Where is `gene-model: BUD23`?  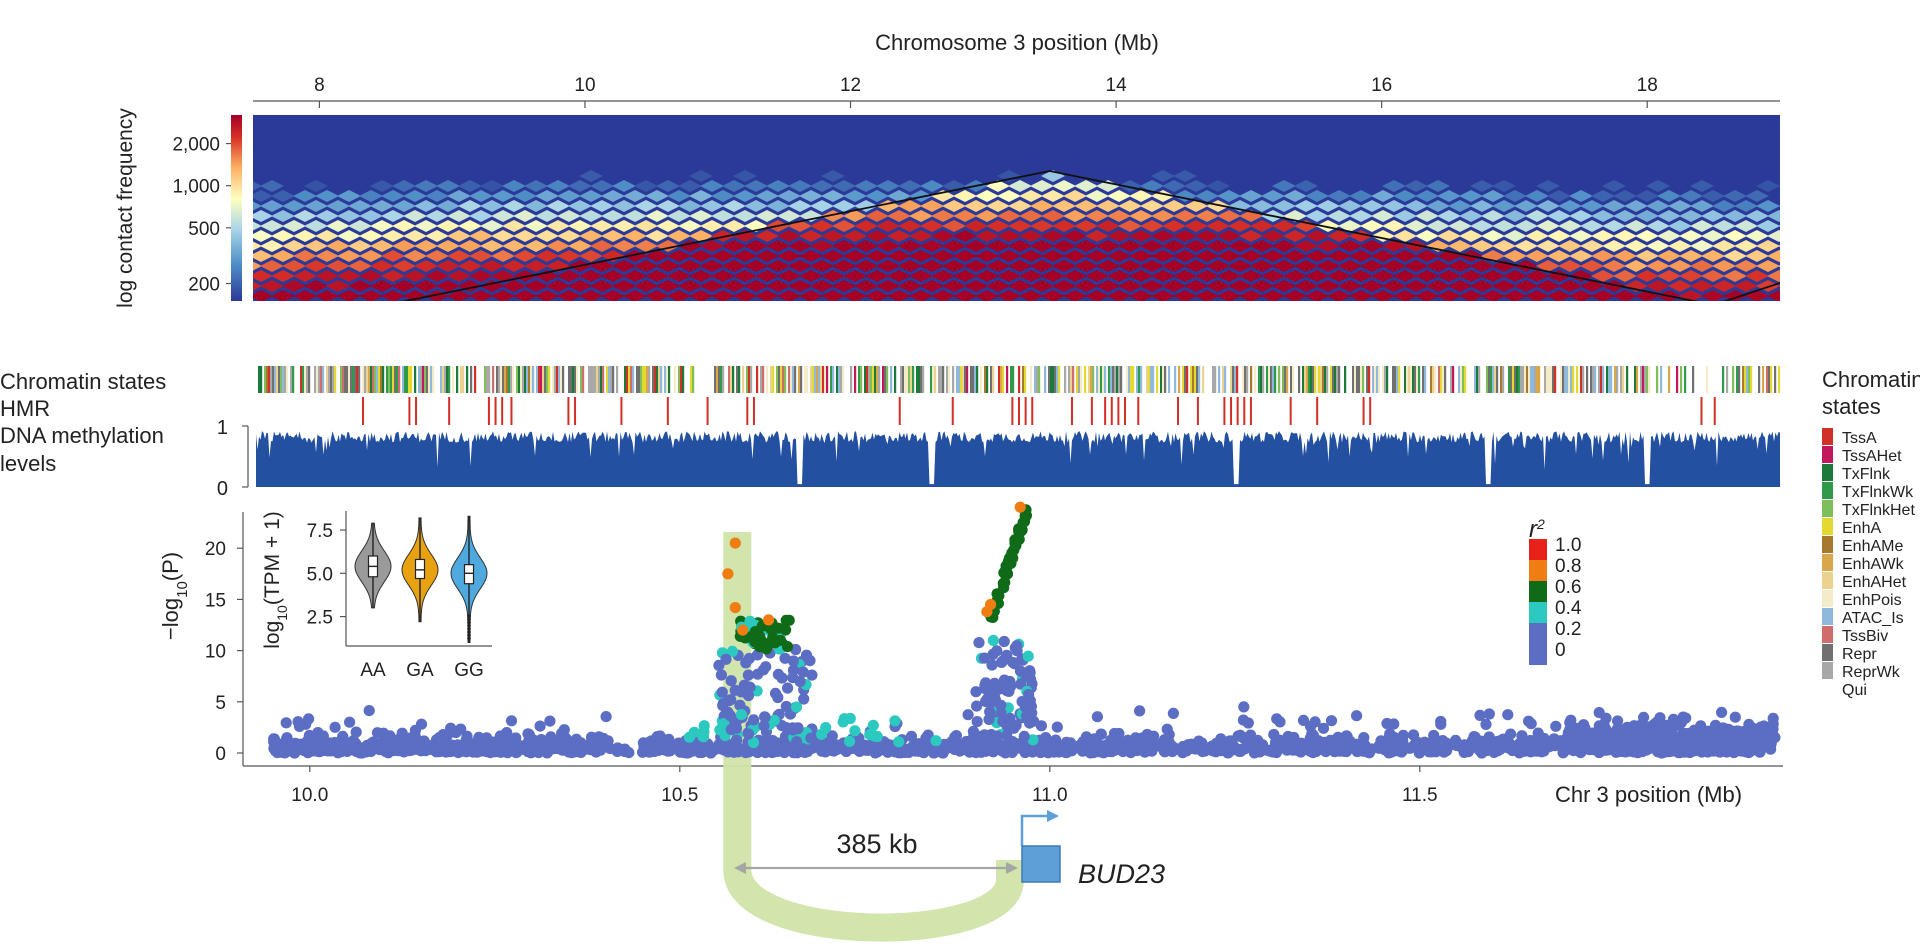
gene-model: BUD23 is located at coordinates (1092, 849).